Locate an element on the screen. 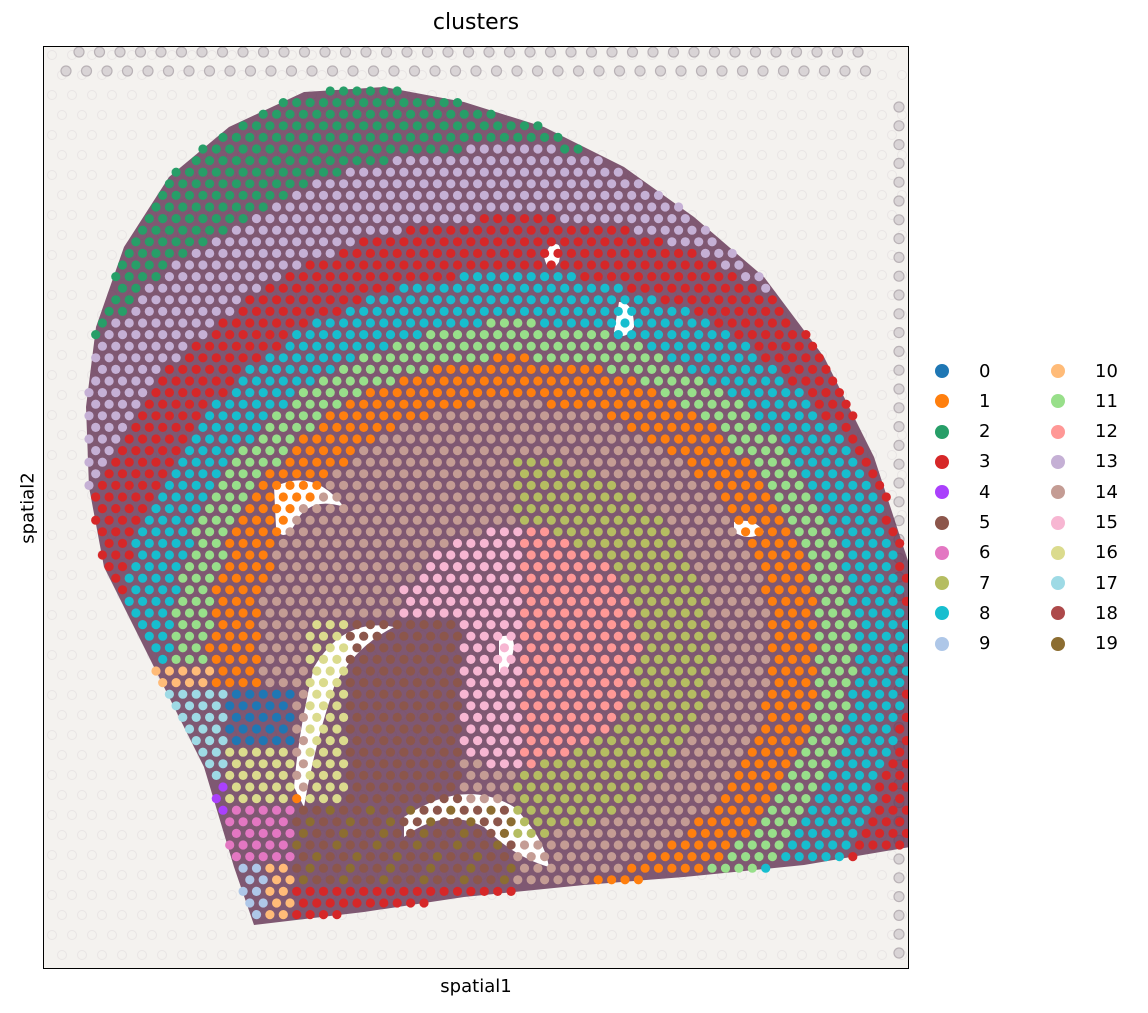 The width and height of the screenshot is (1148, 1013). legend-item-4: 4 is located at coordinates (962, 492).